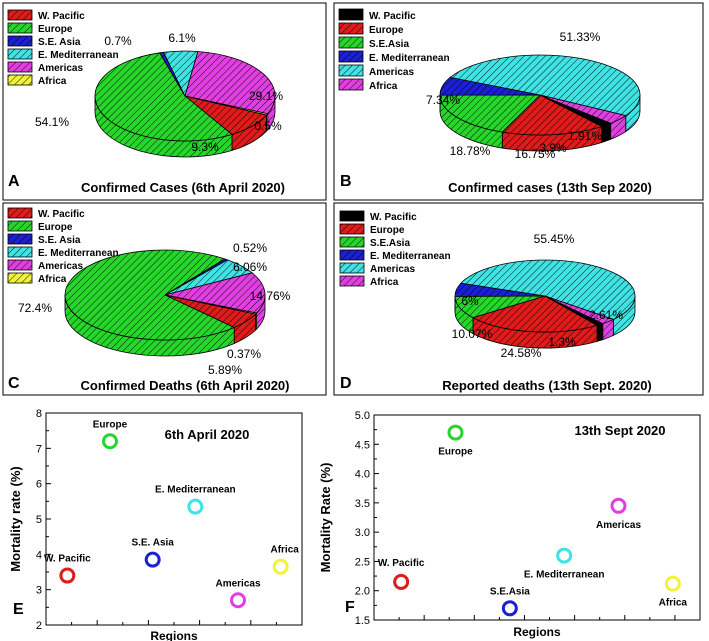 The height and width of the screenshot is (641, 709). Describe the element at coordinates (455, 432) in the screenshot. I see `point-europe` at that location.